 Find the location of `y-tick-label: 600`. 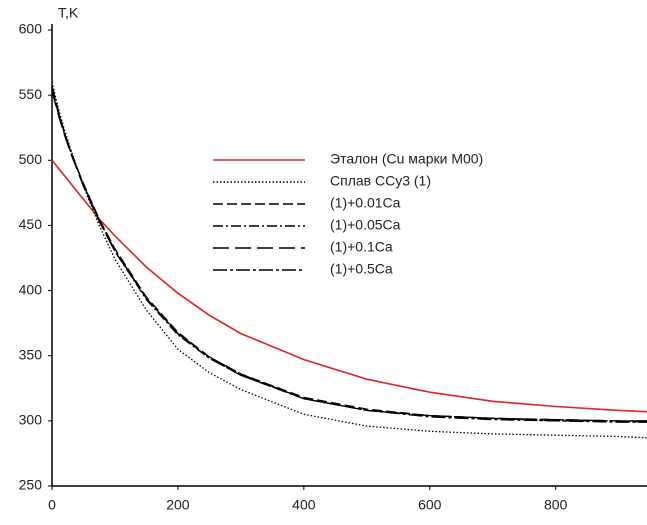

y-tick-label: 600 is located at coordinates (31, 29).